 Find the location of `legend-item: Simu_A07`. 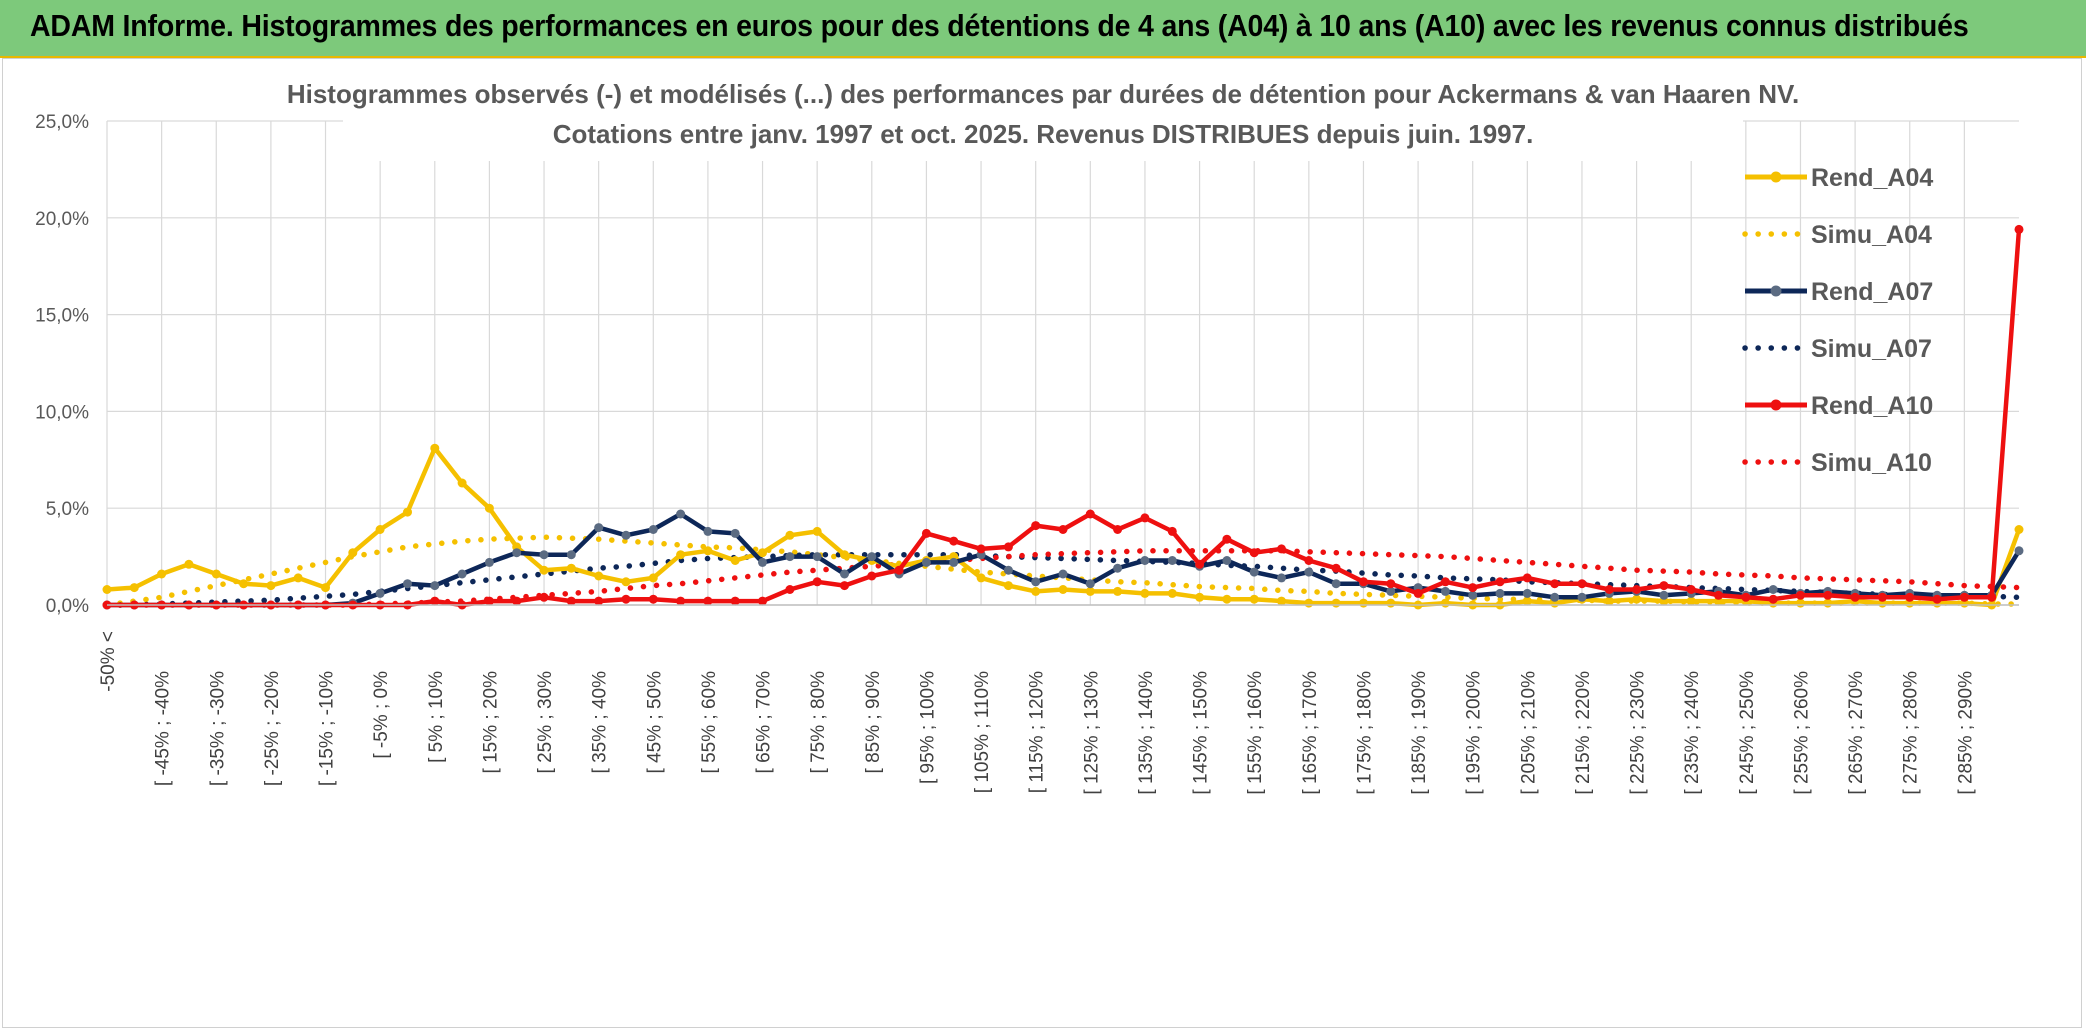

legend-item: Simu_A07 is located at coordinates (1837, 349).